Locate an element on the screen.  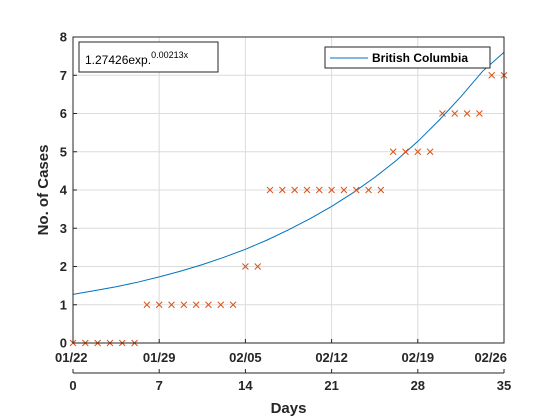
annotation-exponent: 0.00213x is located at coordinates (170, 55).